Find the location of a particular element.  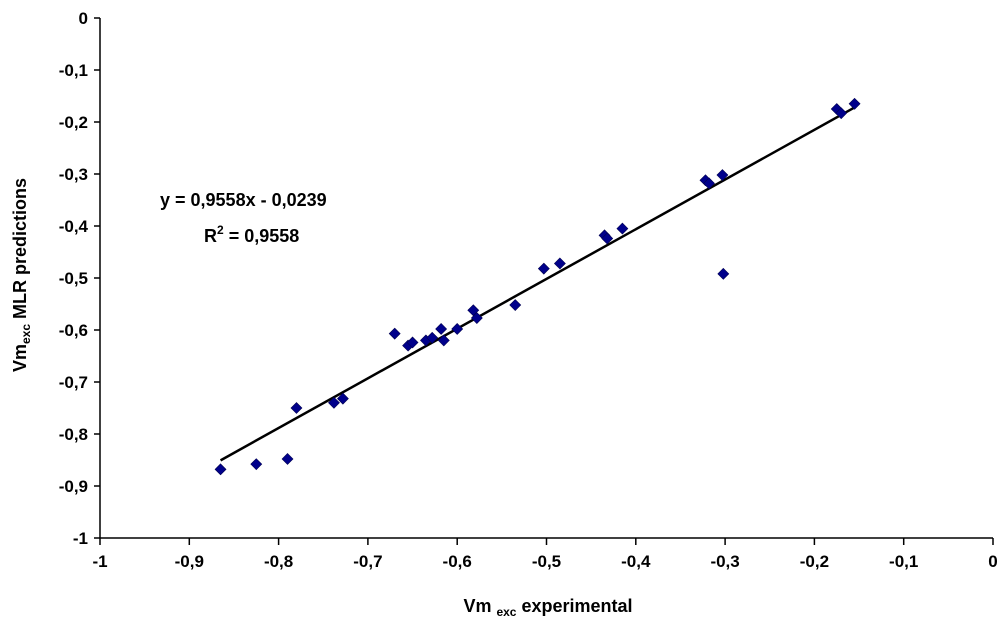

y-tick-label: -0,4 is located at coordinates (74, 226).